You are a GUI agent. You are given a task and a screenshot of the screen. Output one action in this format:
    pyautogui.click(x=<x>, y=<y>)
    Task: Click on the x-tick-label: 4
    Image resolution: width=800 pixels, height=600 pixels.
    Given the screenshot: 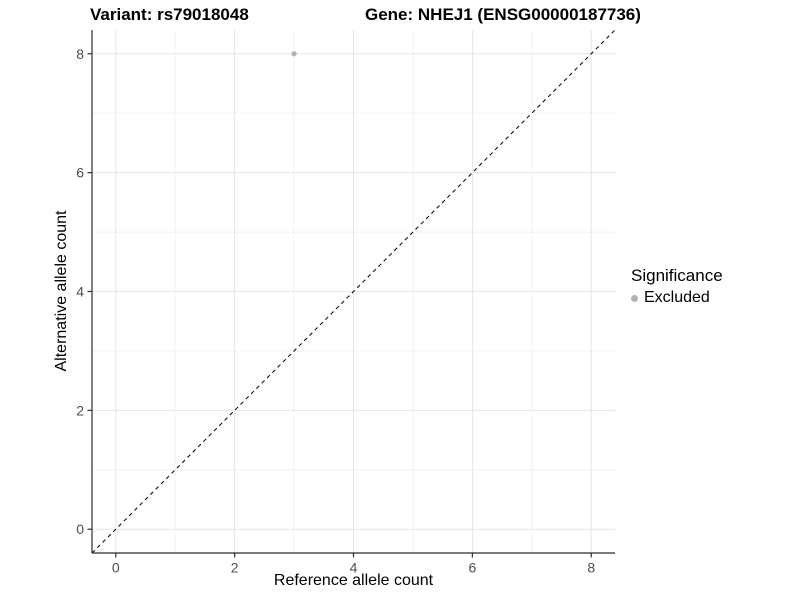 What is the action you would take?
    pyautogui.click(x=354, y=567)
    